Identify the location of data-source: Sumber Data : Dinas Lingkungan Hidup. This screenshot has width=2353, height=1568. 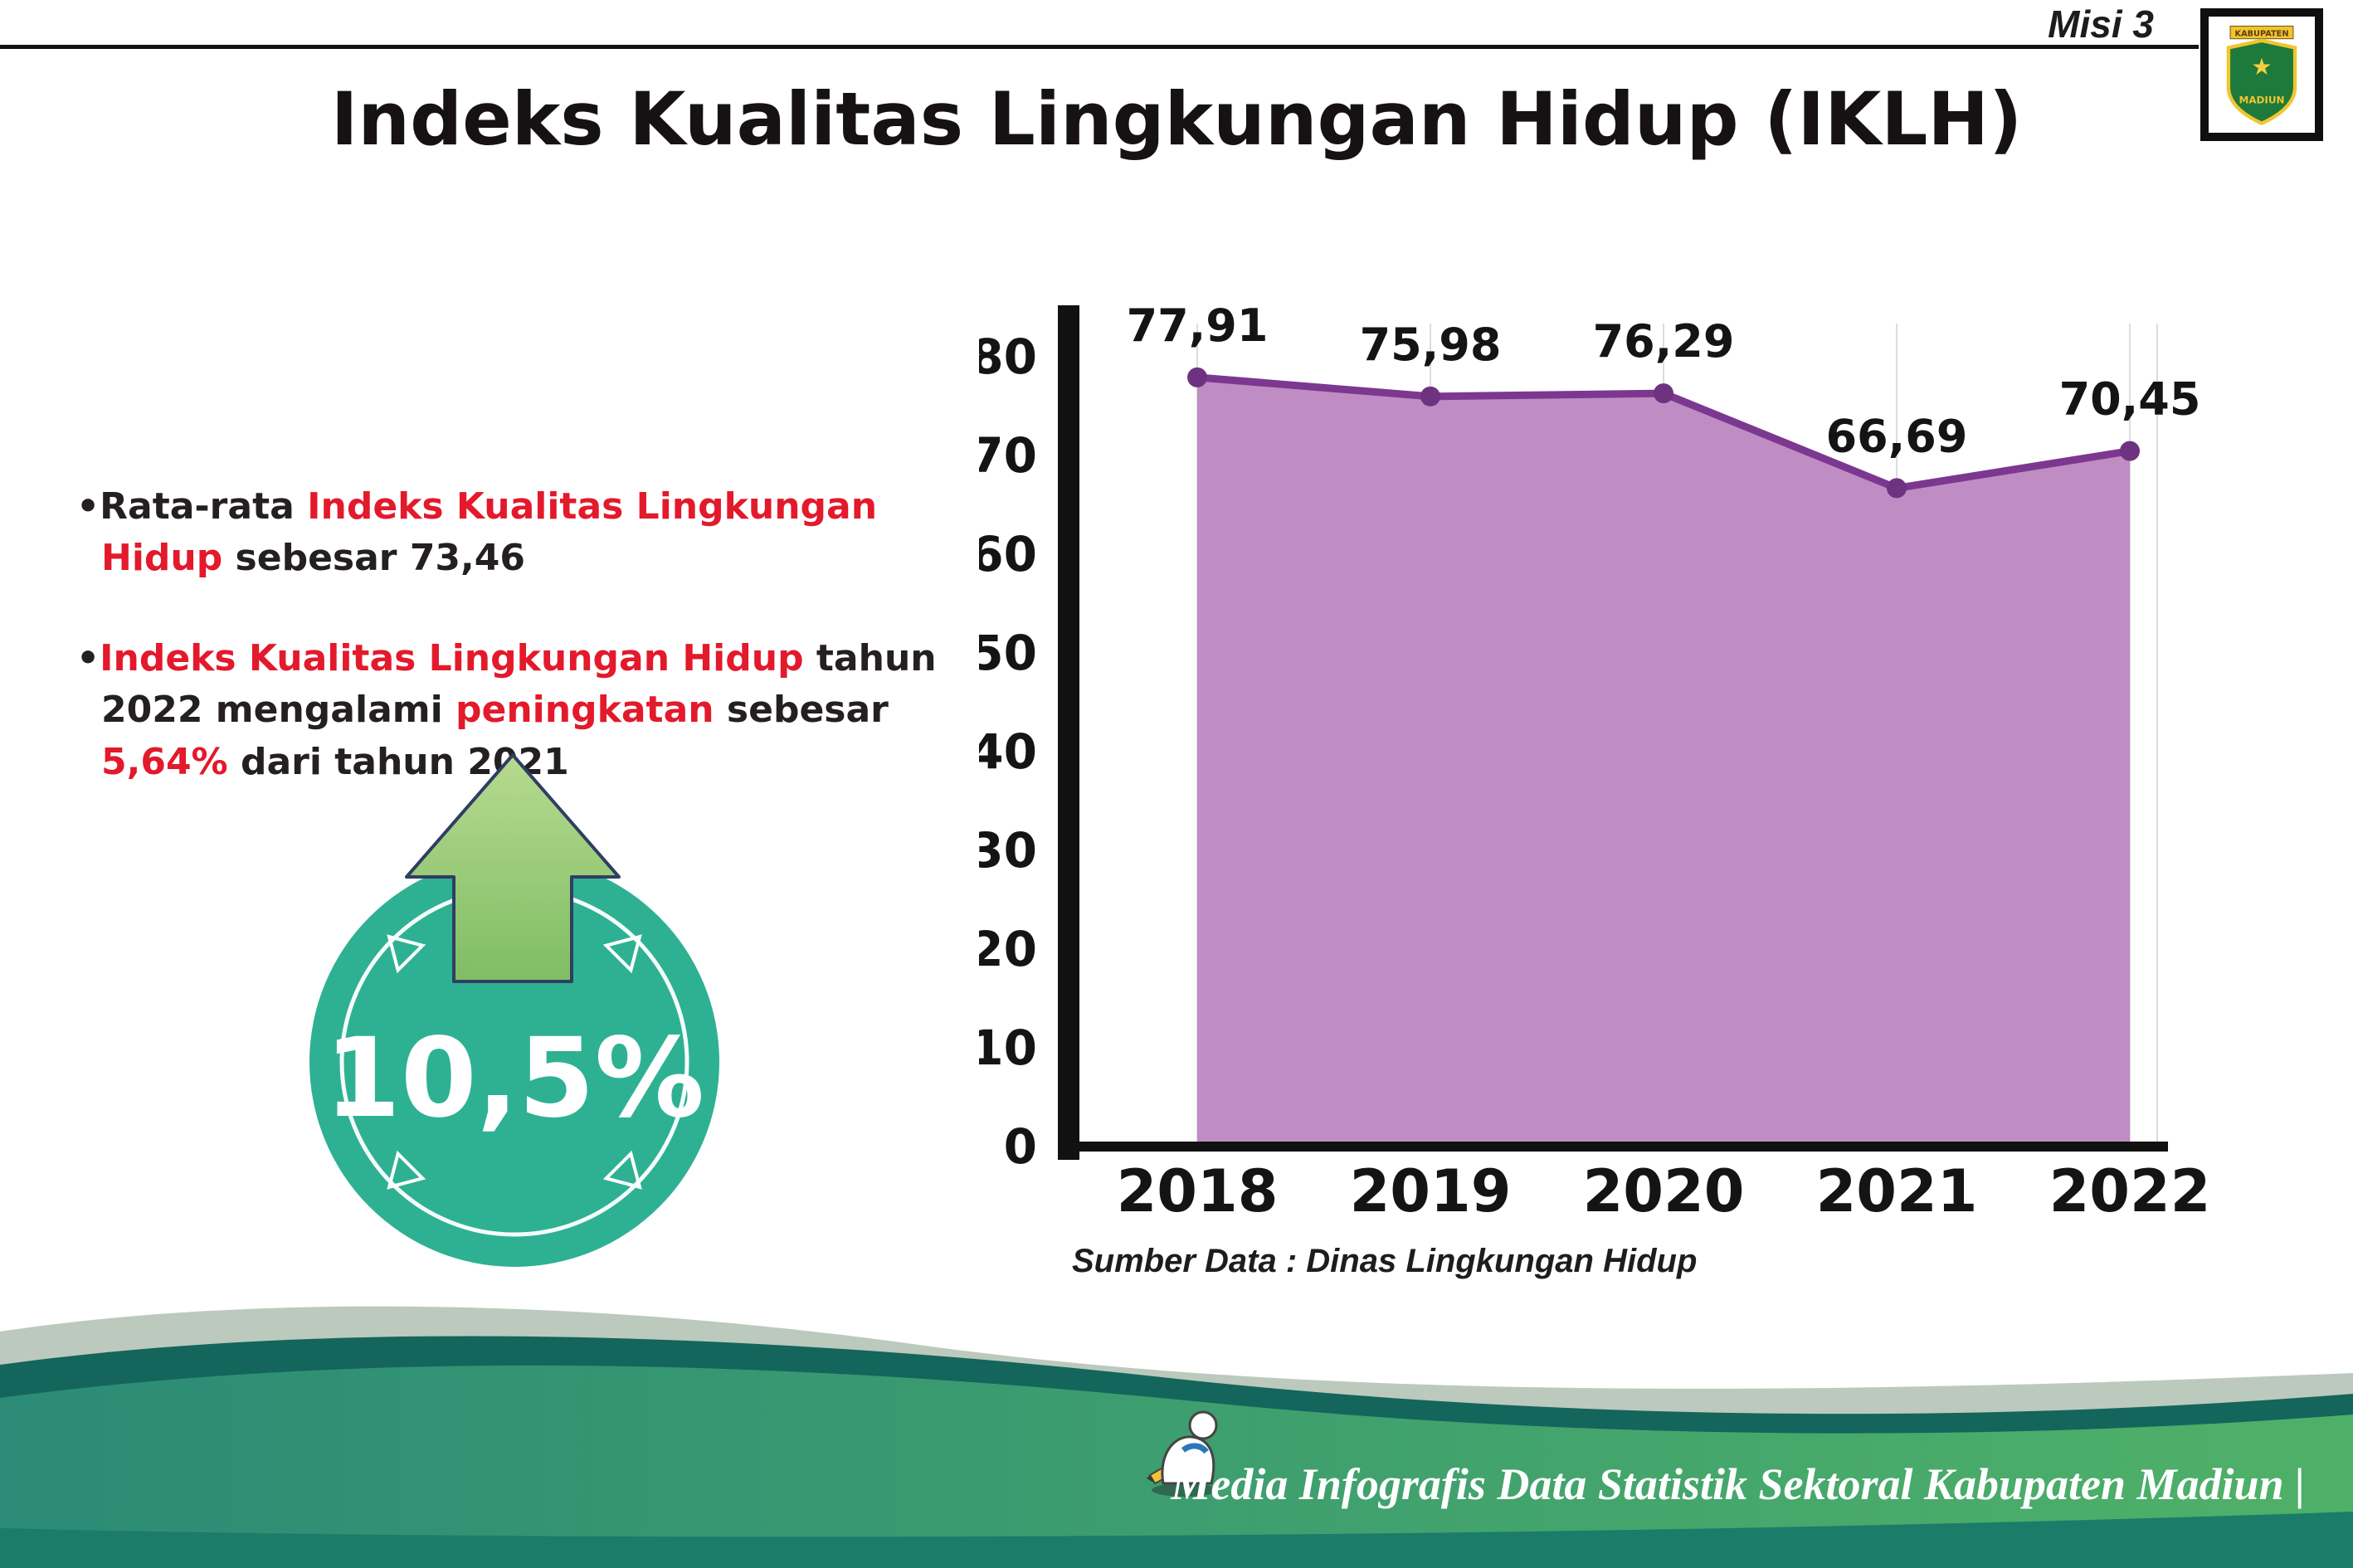
(1385, 1261).